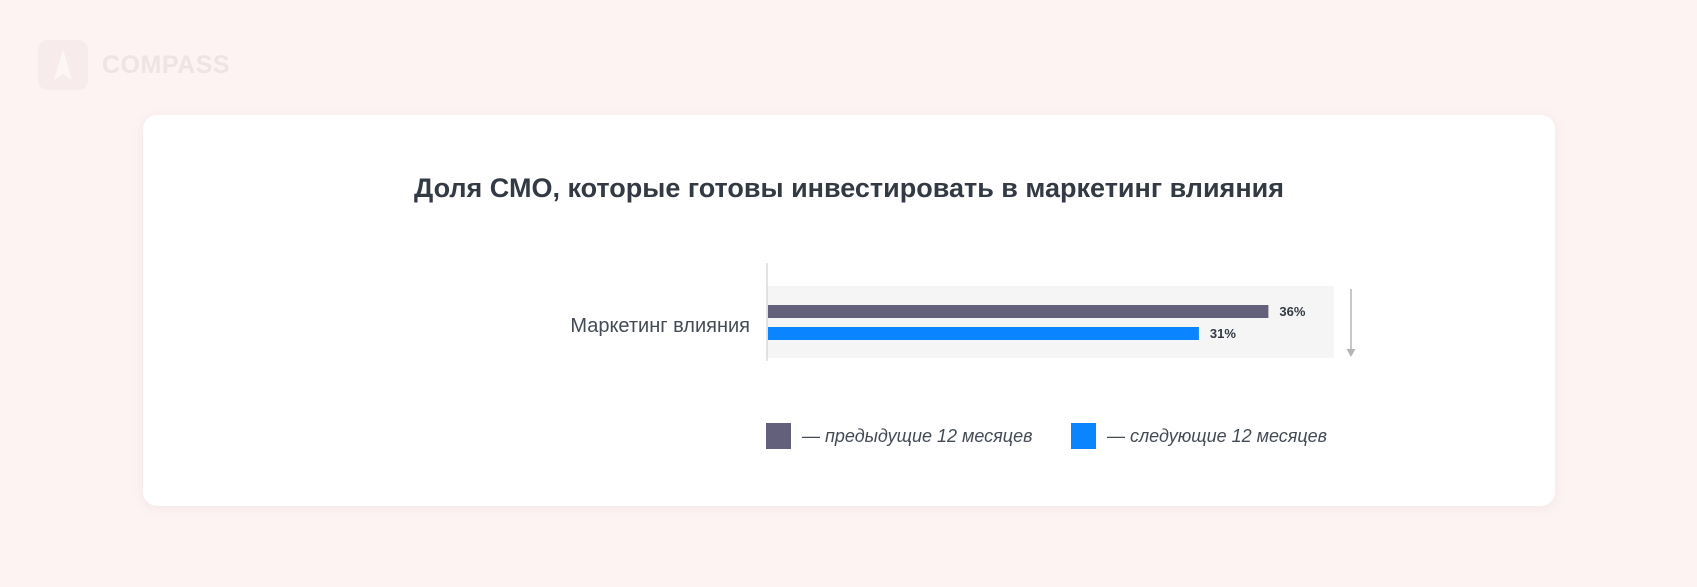  I want to click on compass-arrow-icon, so click(63, 65).